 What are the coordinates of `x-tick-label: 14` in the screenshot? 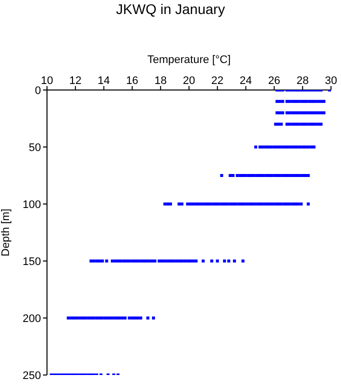 It's located at (104, 81).